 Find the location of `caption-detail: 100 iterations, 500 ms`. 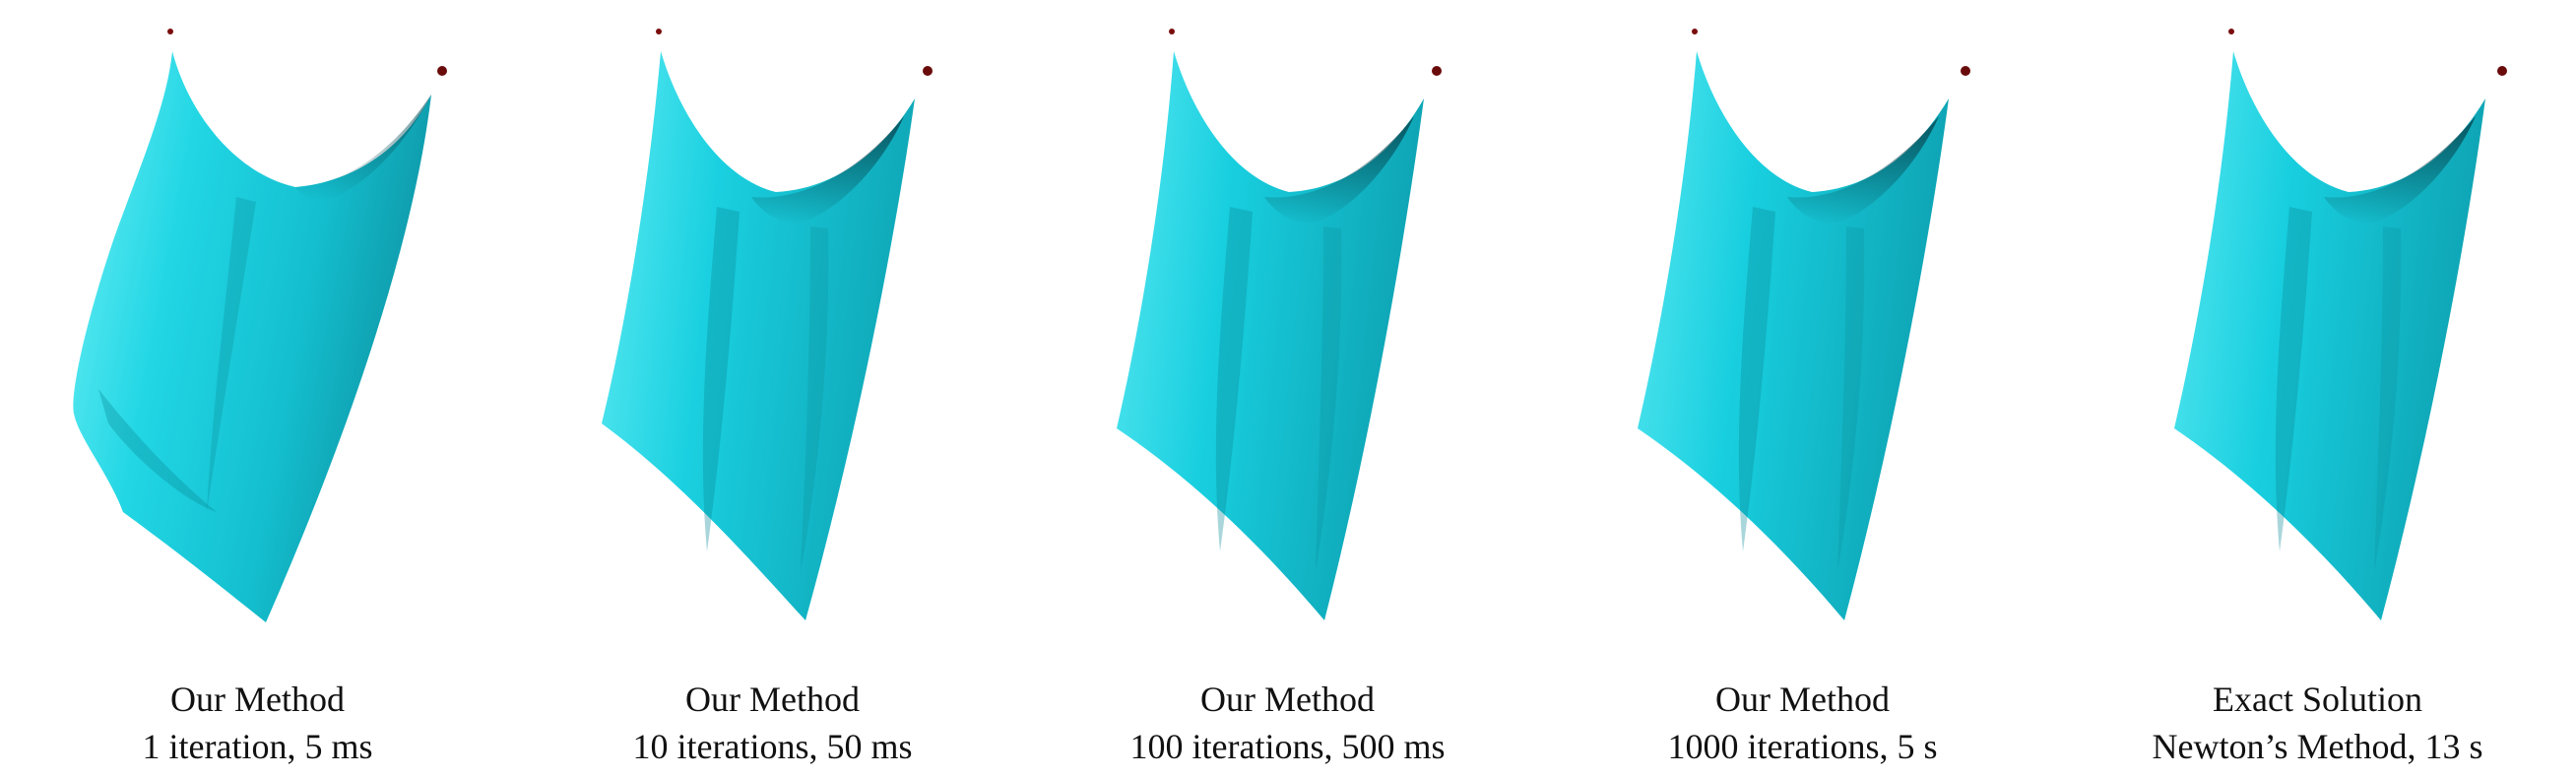

caption-detail: 100 iterations, 500 ms is located at coordinates (1287, 746).